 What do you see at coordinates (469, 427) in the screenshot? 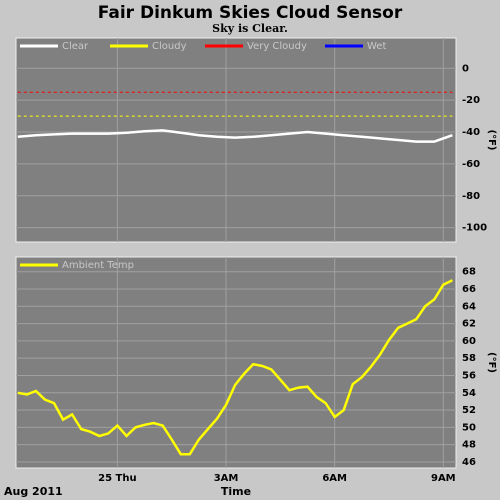
I see `y-tick-label: 50` at bounding box center [469, 427].